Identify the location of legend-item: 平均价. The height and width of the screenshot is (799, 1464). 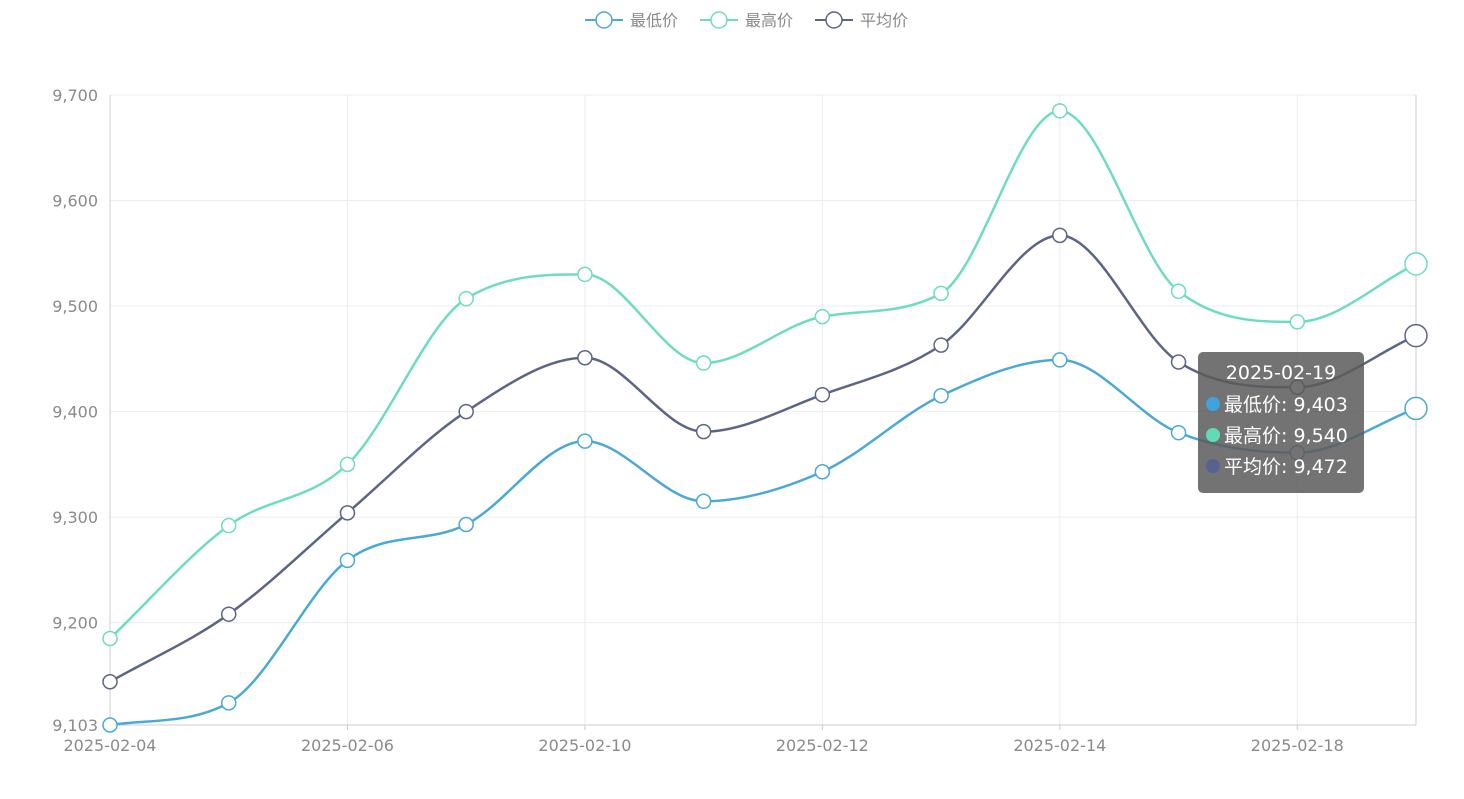
(861, 20).